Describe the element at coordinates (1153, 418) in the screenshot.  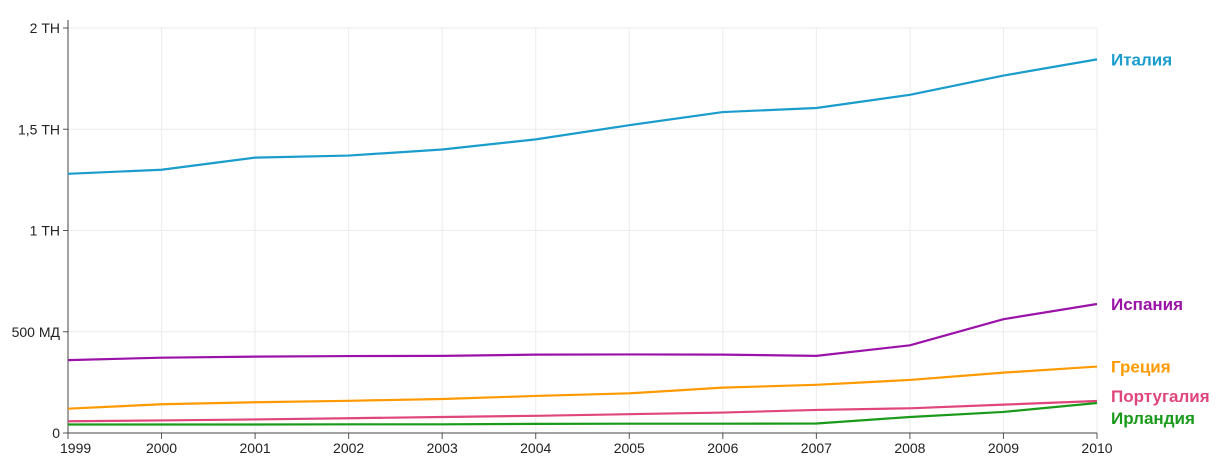
I see `series-label-5: Ирландия` at that location.